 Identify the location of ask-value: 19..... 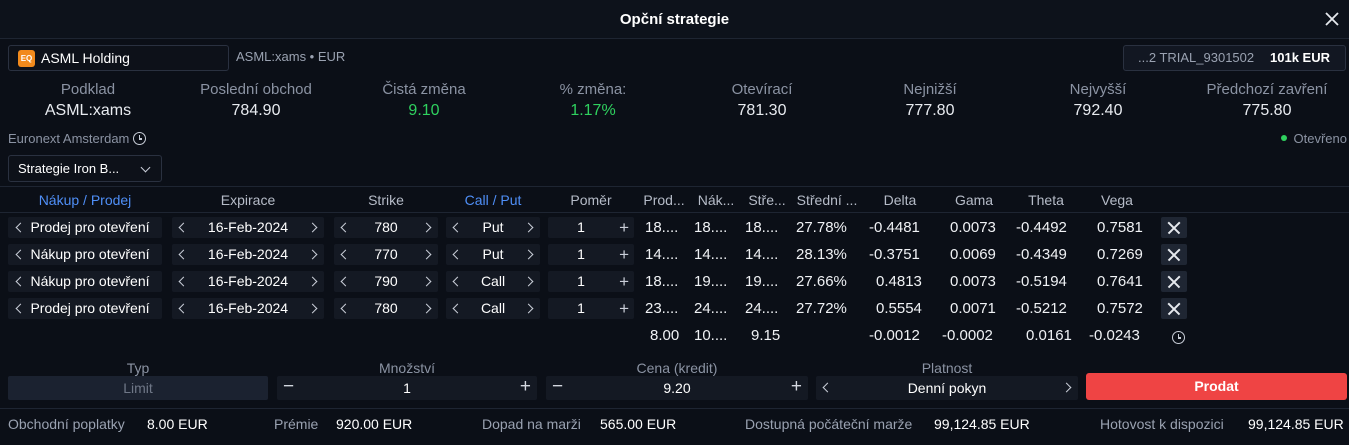
(711, 281).